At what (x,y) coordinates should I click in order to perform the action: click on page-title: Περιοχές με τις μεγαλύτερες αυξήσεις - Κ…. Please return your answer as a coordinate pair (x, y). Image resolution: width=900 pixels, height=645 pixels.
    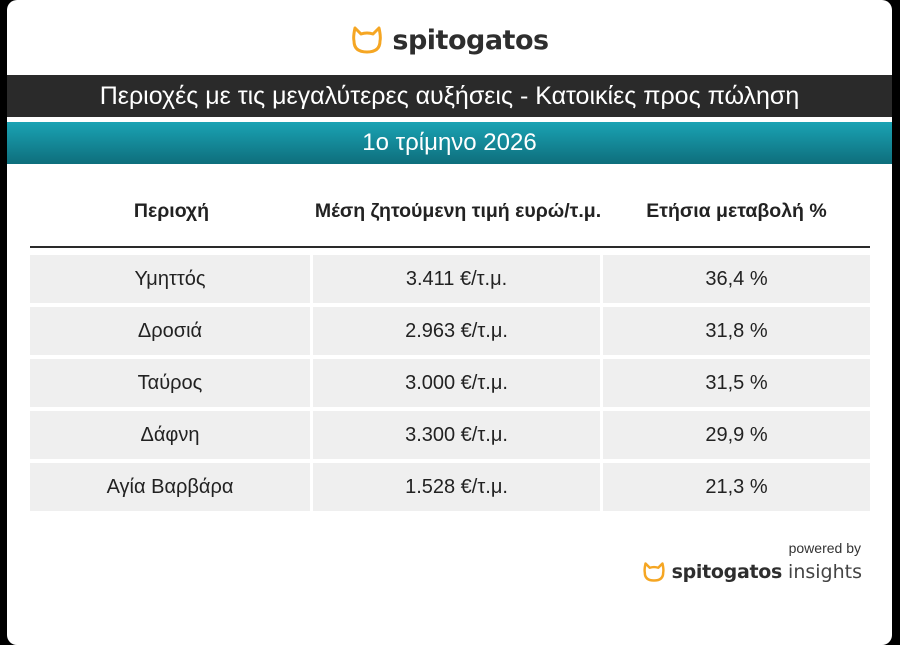
    Looking at the image, I should click on (449, 96).